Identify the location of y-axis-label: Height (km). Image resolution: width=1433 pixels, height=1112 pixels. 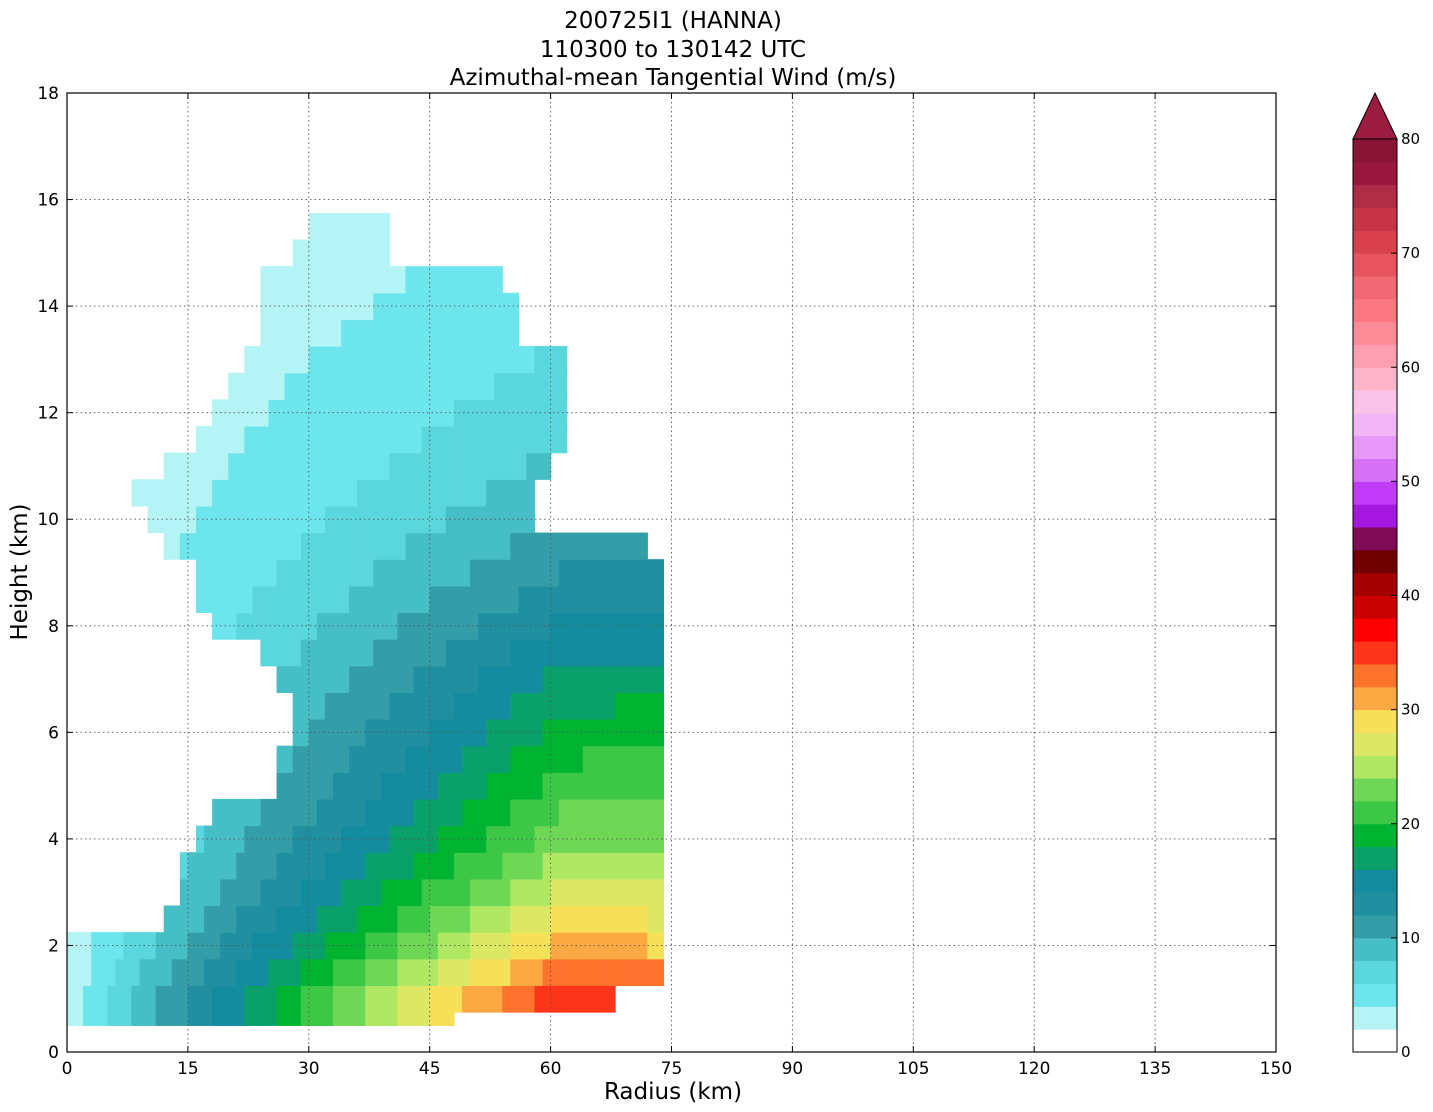
(20, 571).